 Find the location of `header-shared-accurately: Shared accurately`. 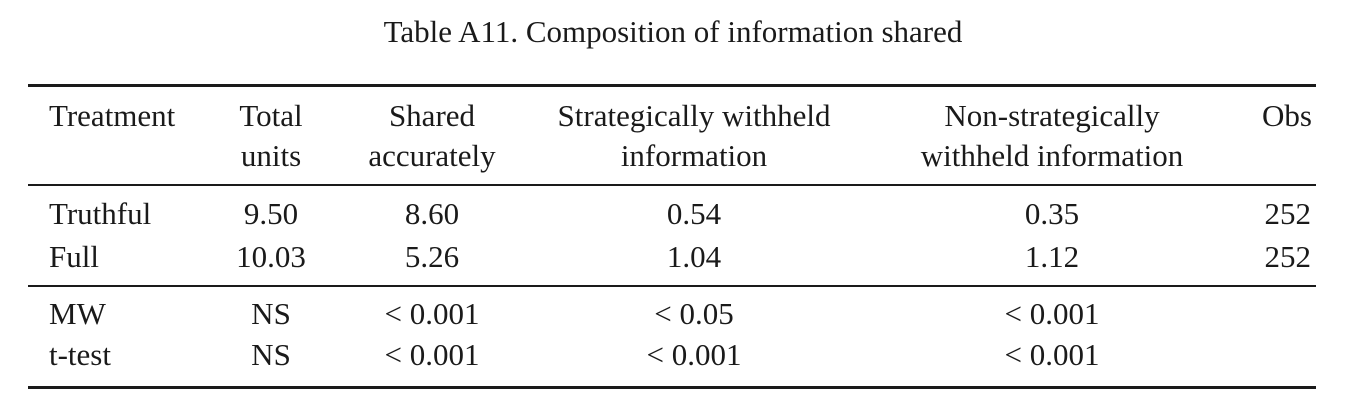

header-shared-accurately: Shared accurately is located at coordinates (431, 136).